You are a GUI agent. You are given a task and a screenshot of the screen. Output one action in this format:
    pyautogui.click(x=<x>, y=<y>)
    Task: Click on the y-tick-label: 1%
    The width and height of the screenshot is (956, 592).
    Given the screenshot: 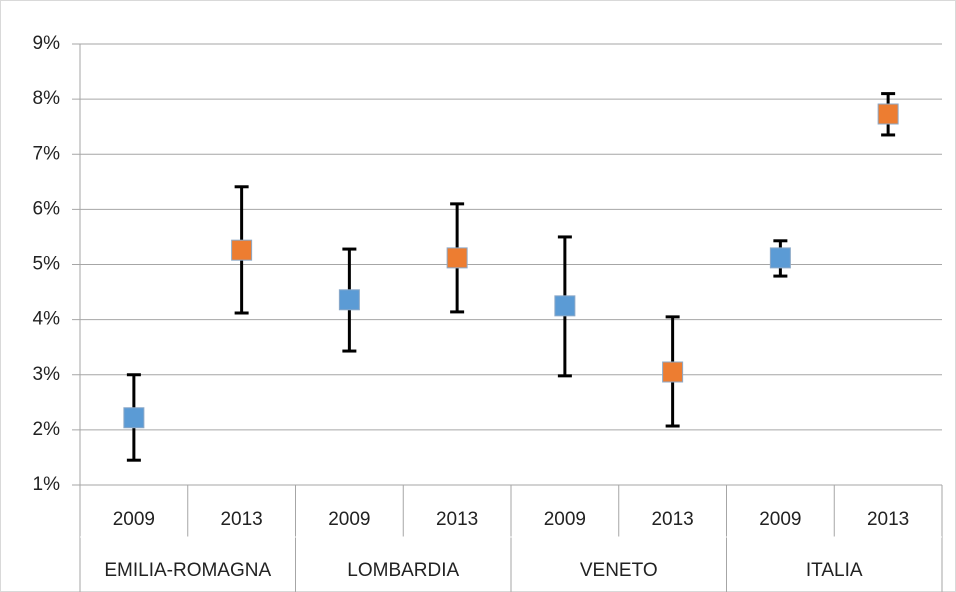 What is the action you would take?
    pyautogui.click(x=47, y=484)
    